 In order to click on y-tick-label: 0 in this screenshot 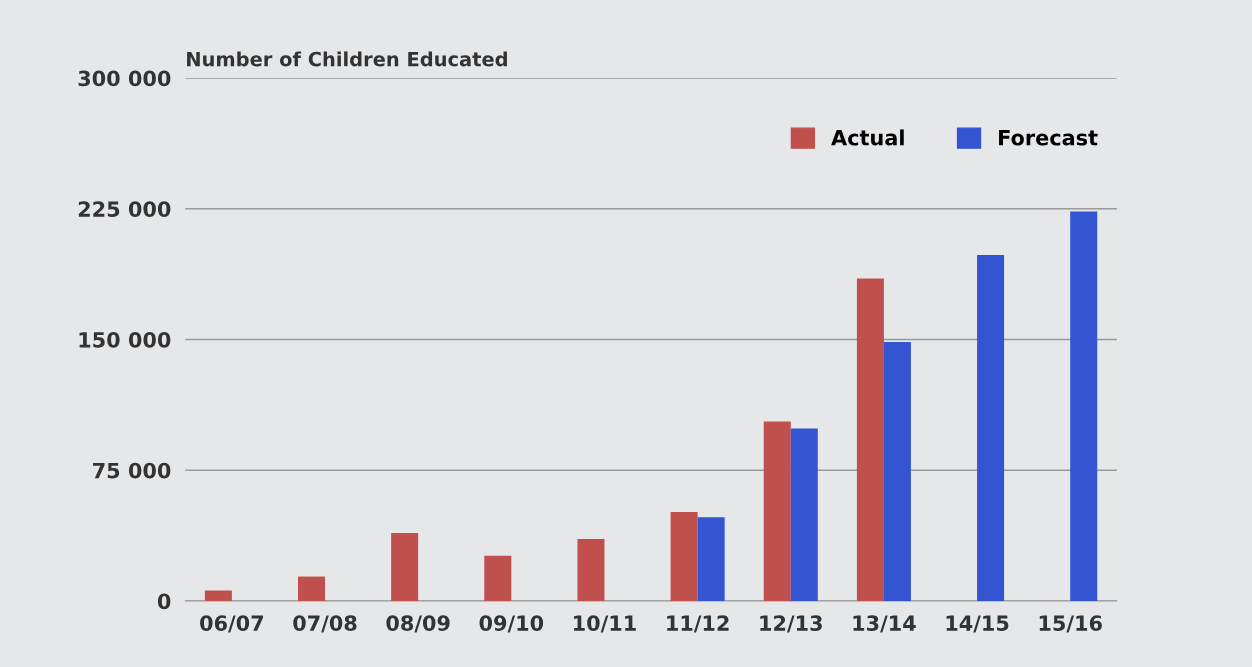, I will do `click(164, 601)`.